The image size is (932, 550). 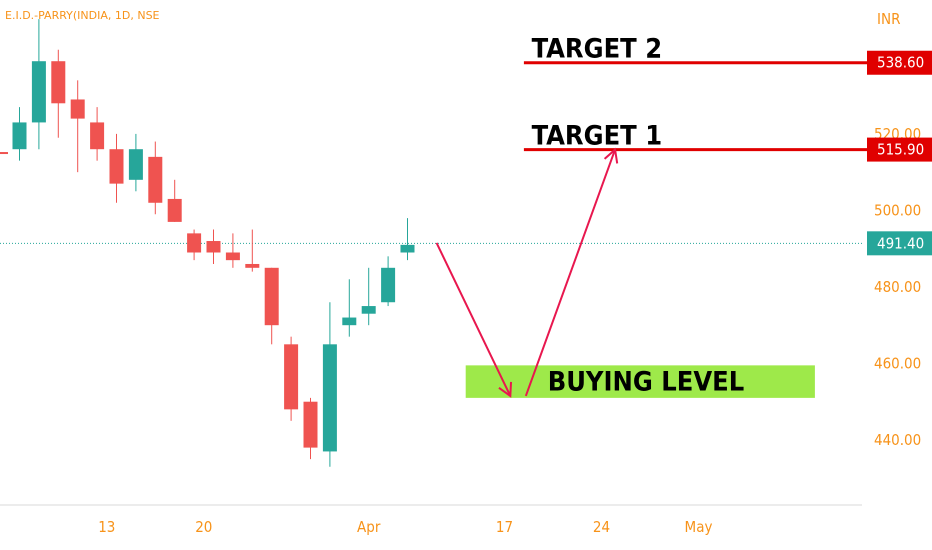 I want to click on target-price-text: 515.90, so click(x=900, y=150).